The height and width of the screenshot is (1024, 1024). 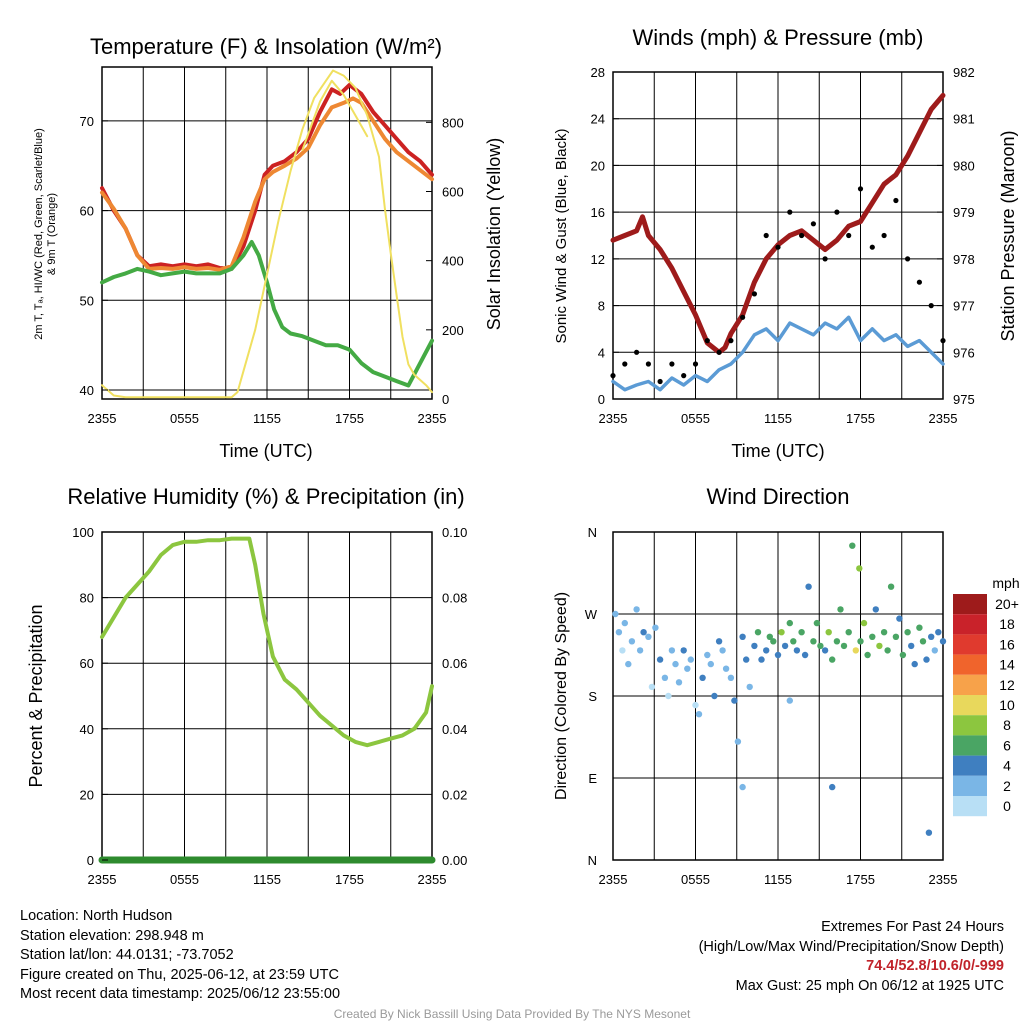 I want to click on direction-ylabel: Direction (Colored By Speed), so click(x=561, y=696).